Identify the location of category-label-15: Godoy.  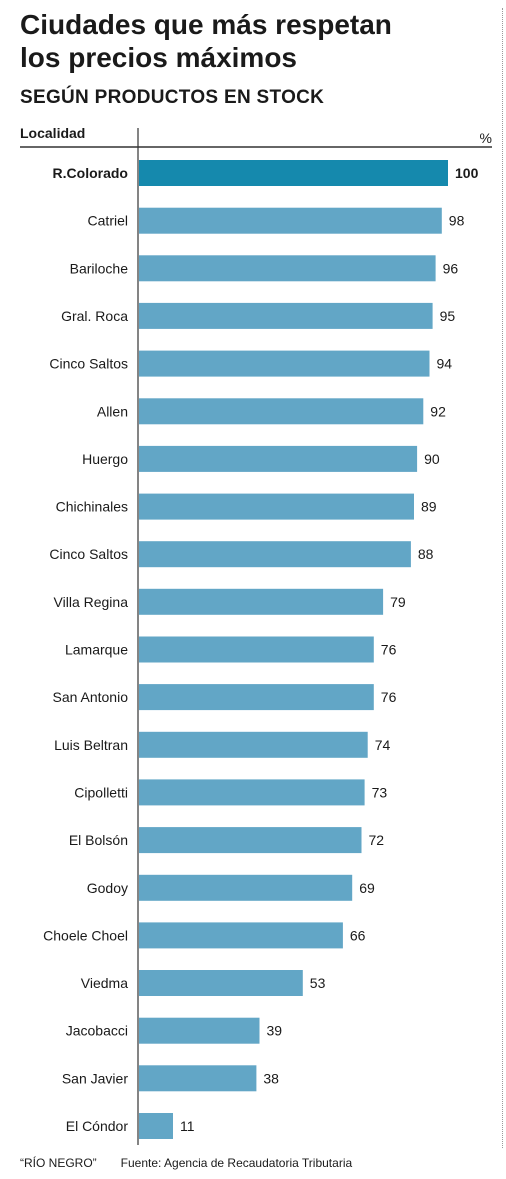
(107, 888).